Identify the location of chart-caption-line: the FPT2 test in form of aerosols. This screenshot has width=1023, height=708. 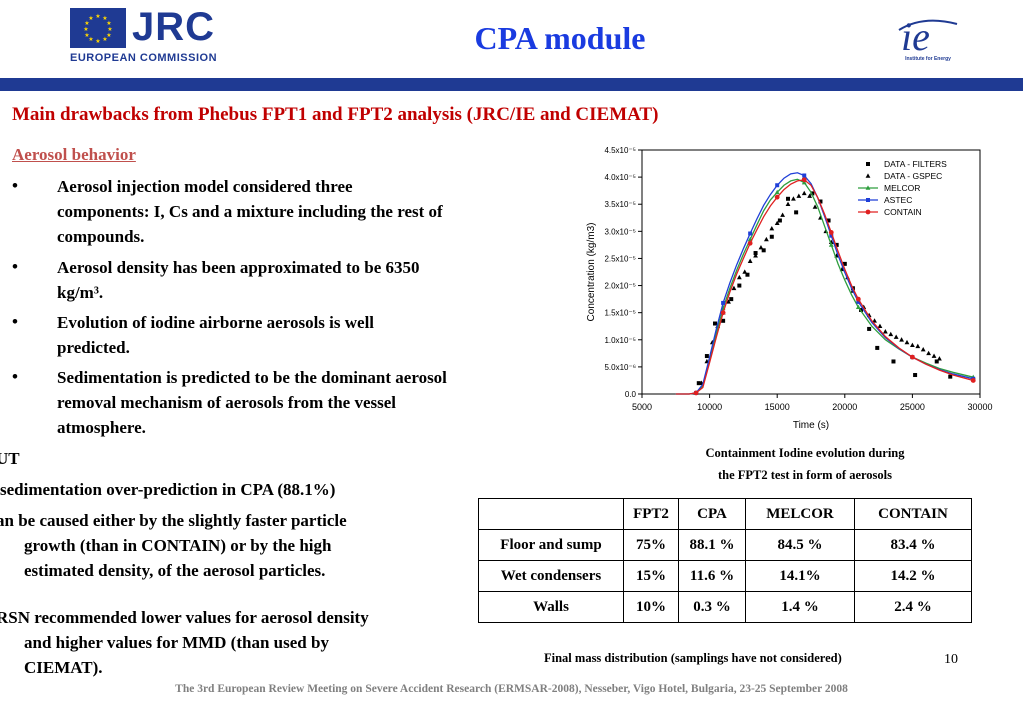
(805, 475).